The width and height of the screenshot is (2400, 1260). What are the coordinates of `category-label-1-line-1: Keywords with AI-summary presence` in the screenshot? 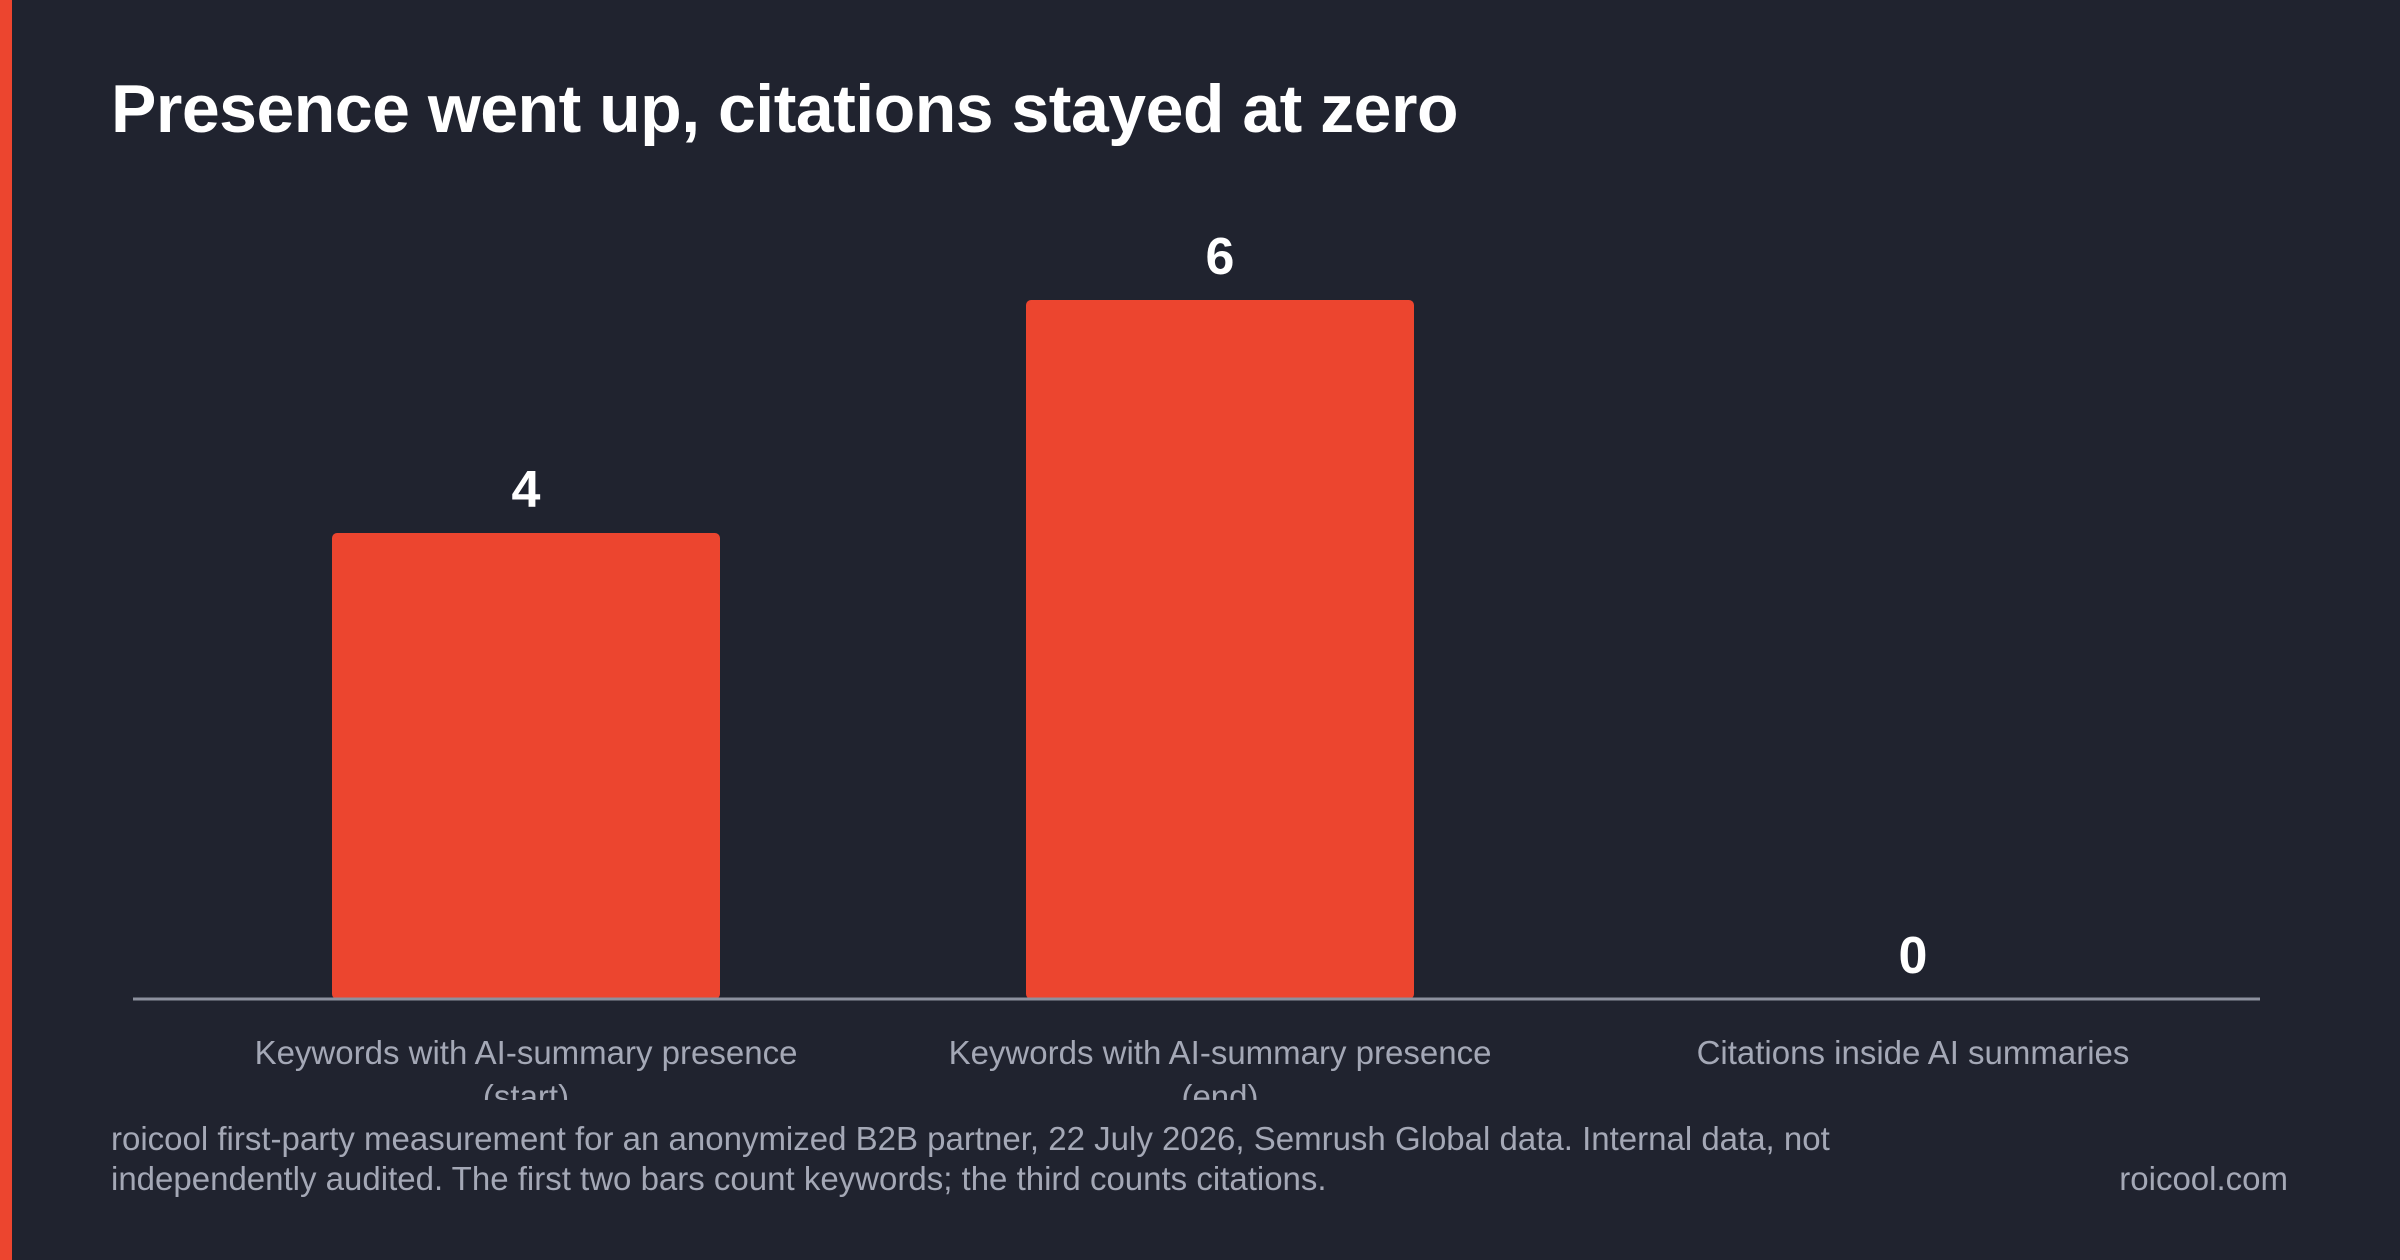 It's located at (526, 1052).